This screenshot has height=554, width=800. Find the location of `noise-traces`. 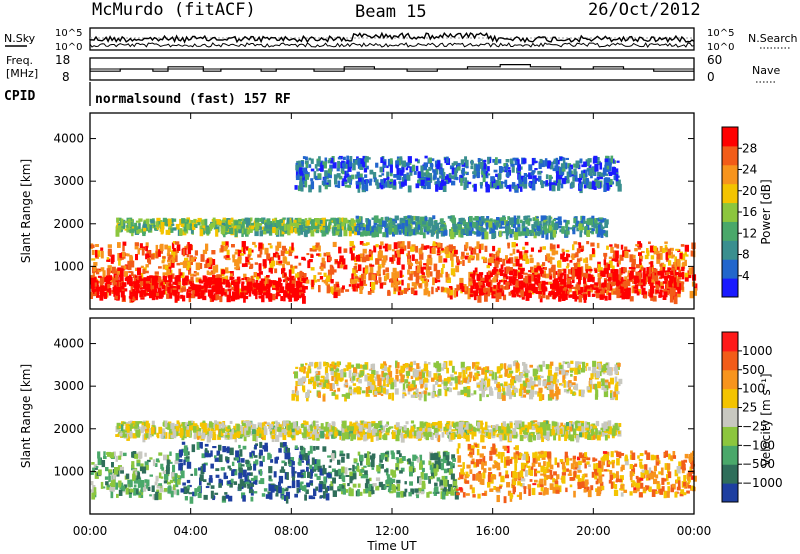

noise-traces is located at coordinates (392, 39).